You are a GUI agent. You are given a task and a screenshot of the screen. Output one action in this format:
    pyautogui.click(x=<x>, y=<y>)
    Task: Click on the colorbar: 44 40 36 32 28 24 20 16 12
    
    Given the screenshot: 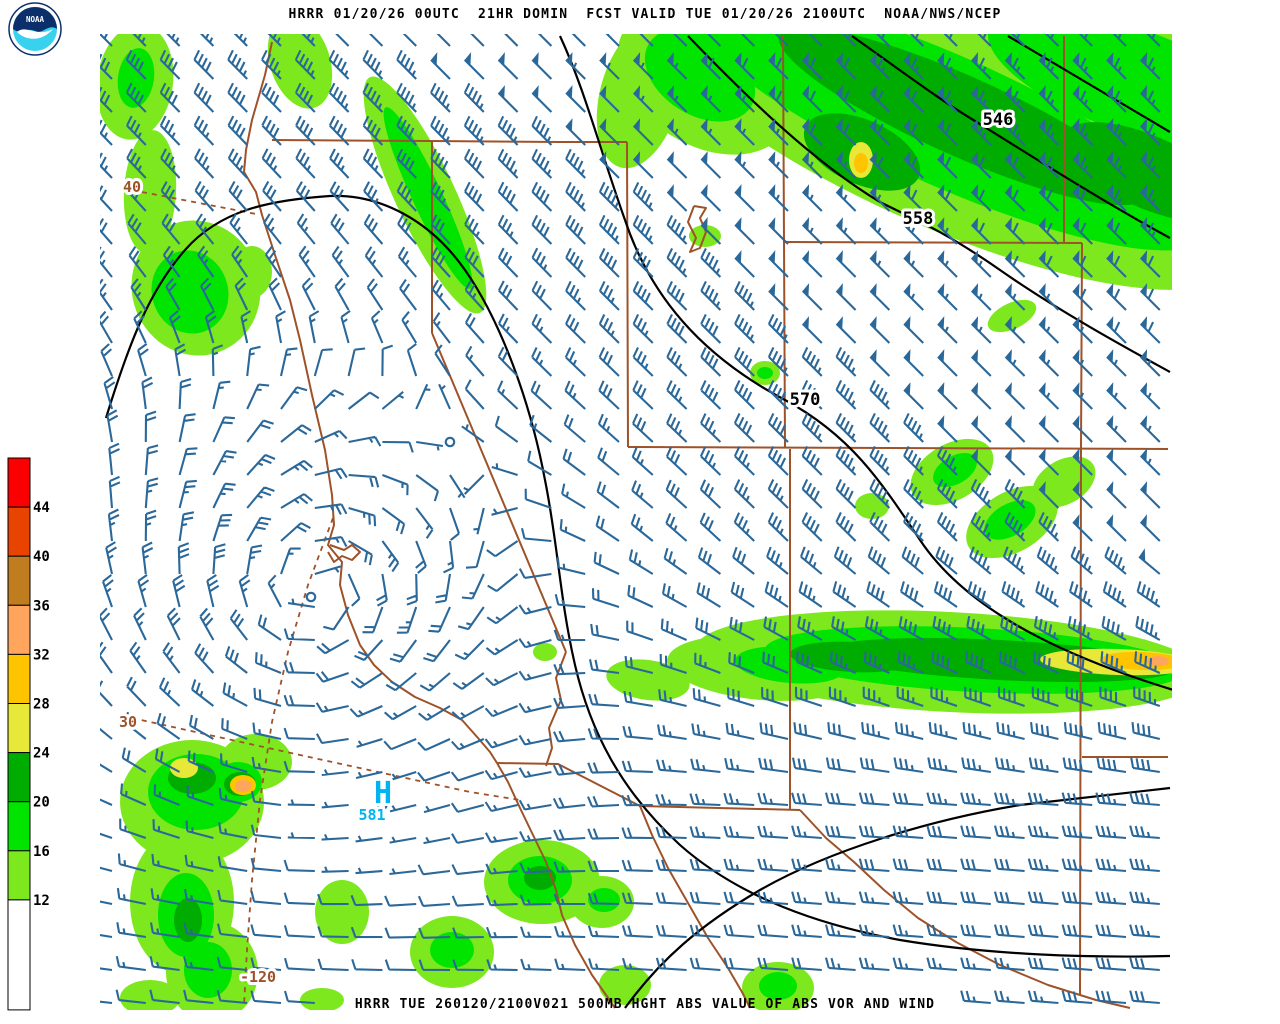 What is the action you would take?
    pyautogui.click(x=28, y=734)
    